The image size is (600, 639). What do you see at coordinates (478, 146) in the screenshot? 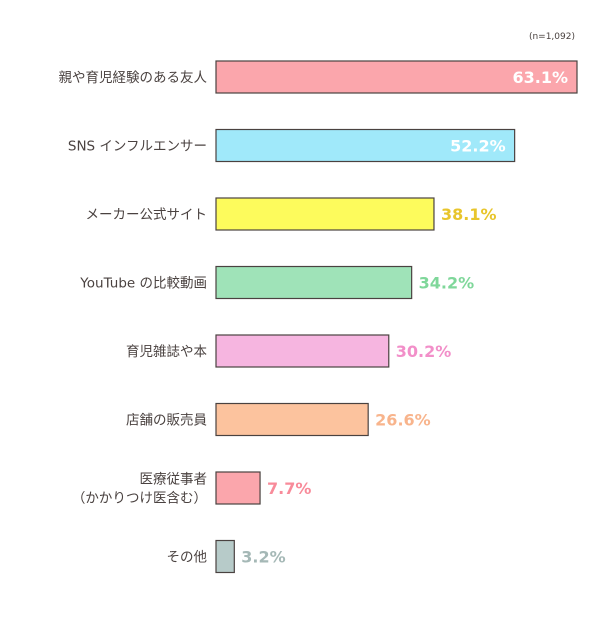
I see `value-label: 52.2%` at bounding box center [478, 146].